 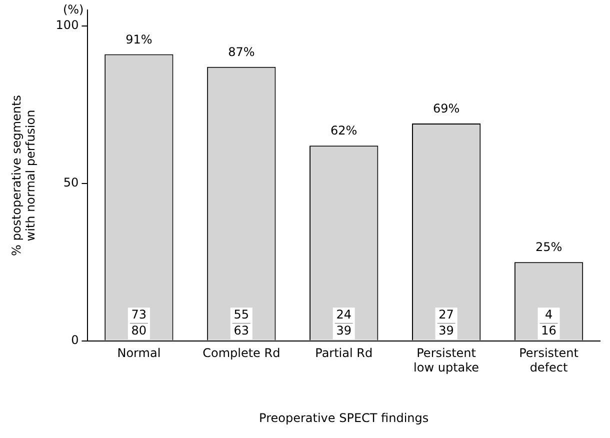 What do you see at coordinates (548, 247) in the screenshot?
I see `data-label: 25%` at bounding box center [548, 247].